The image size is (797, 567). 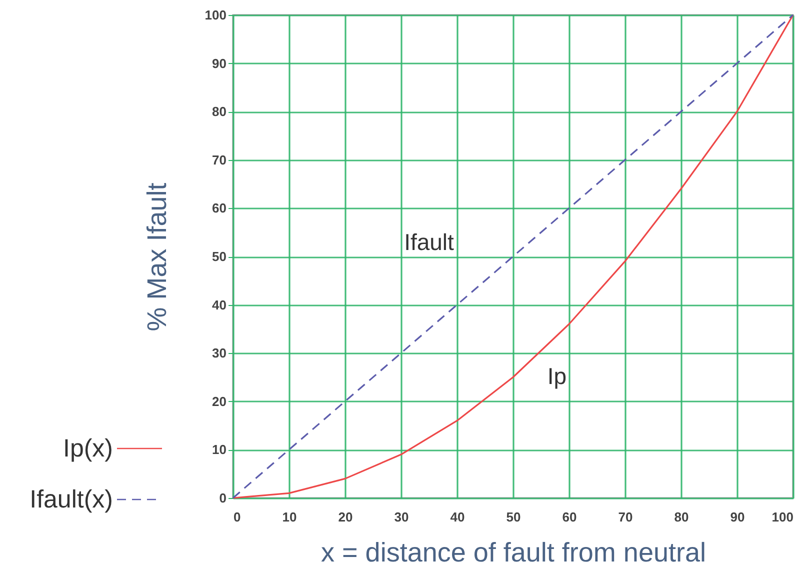 I want to click on y-tick-label: 10, so click(x=219, y=450).